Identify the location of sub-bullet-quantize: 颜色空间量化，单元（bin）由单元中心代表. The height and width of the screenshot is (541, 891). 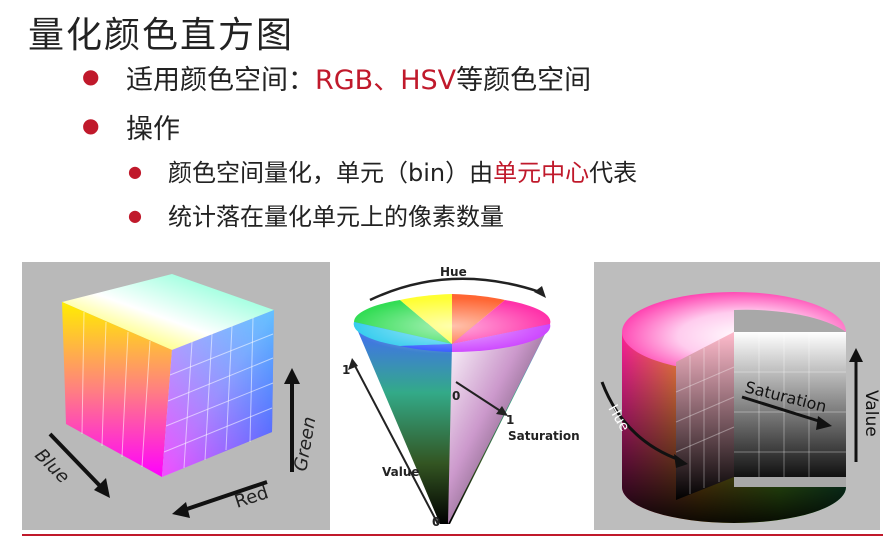
(402, 170).